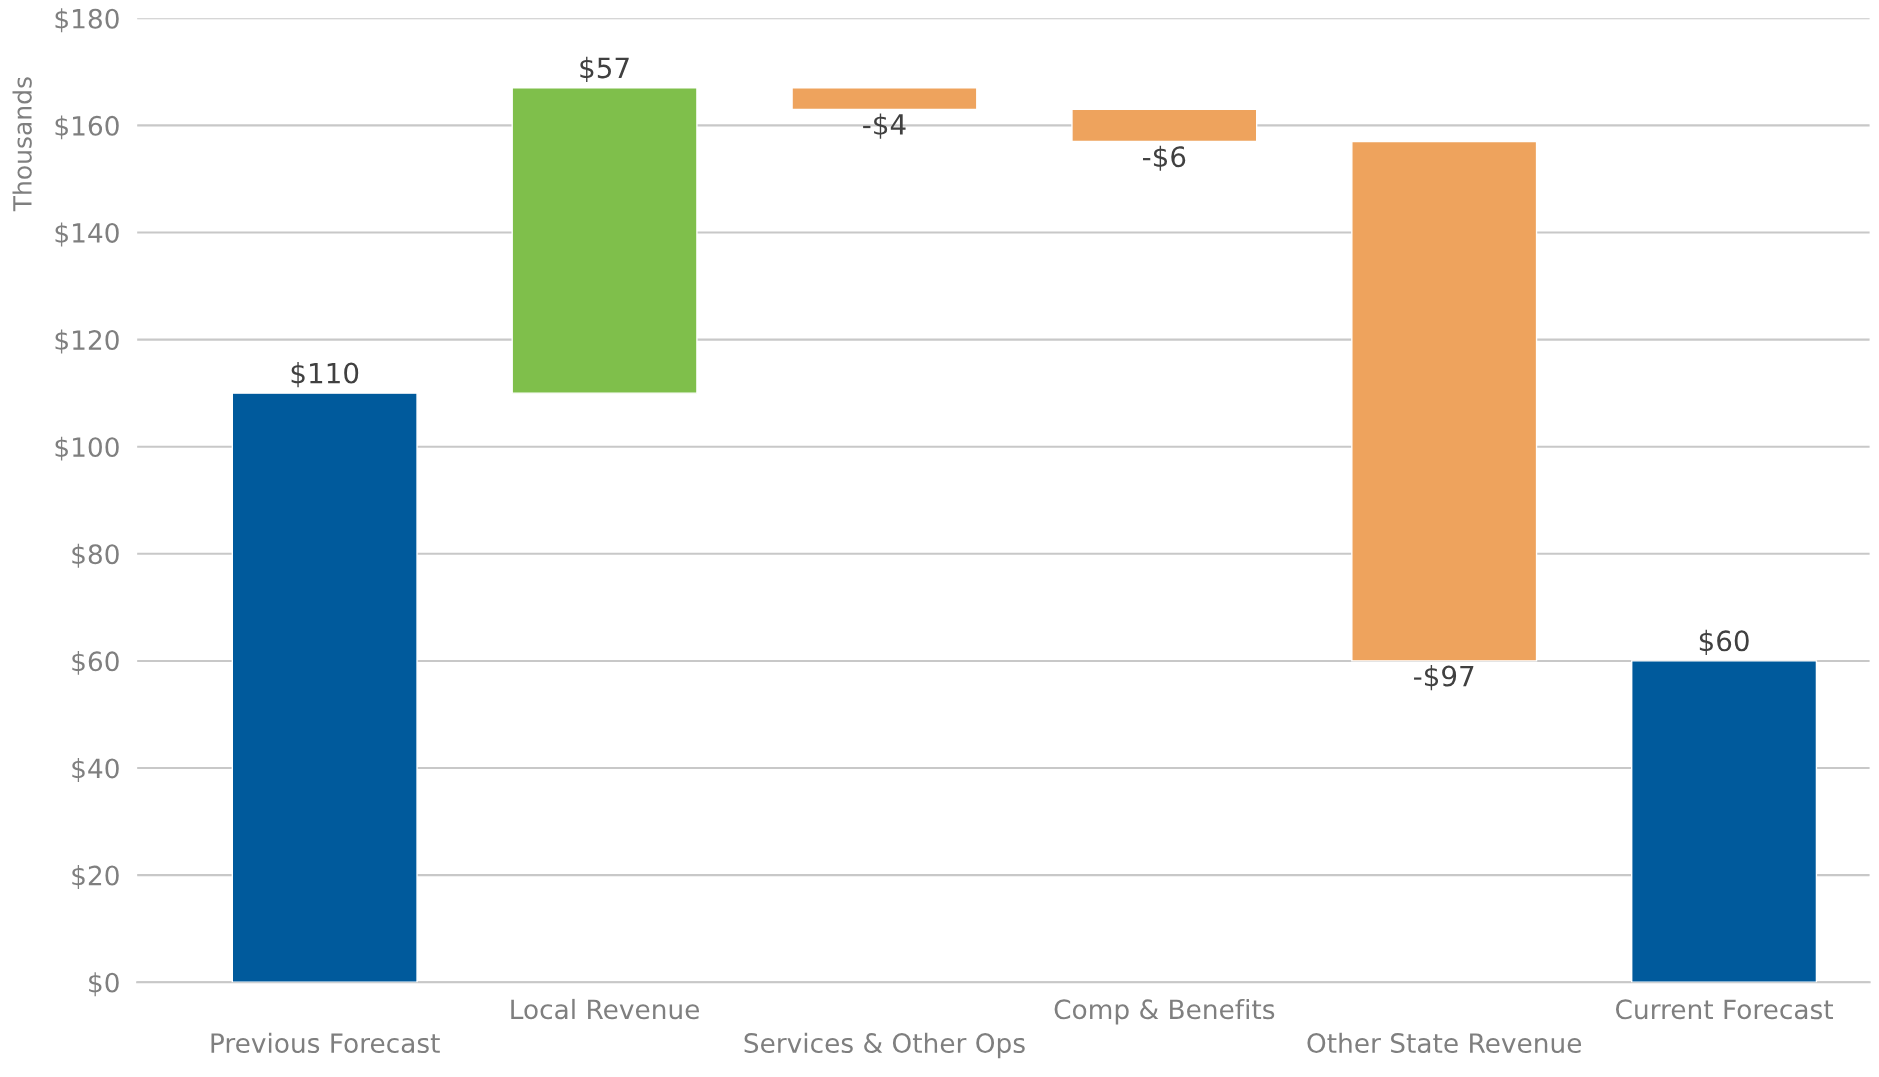 The image size is (1879, 1077). I want to click on x-tick-label: Previous Forecast, so click(325, 1043).